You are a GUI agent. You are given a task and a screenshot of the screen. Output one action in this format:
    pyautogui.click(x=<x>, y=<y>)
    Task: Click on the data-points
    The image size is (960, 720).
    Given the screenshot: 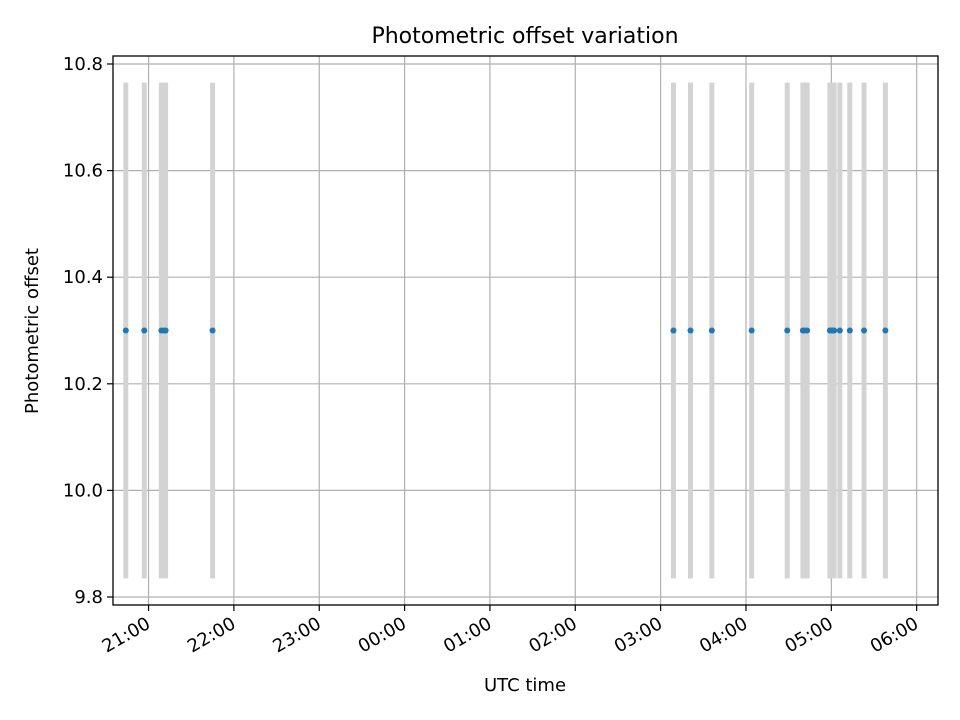 What is the action you would take?
    pyautogui.click(x=505, y=330)
    